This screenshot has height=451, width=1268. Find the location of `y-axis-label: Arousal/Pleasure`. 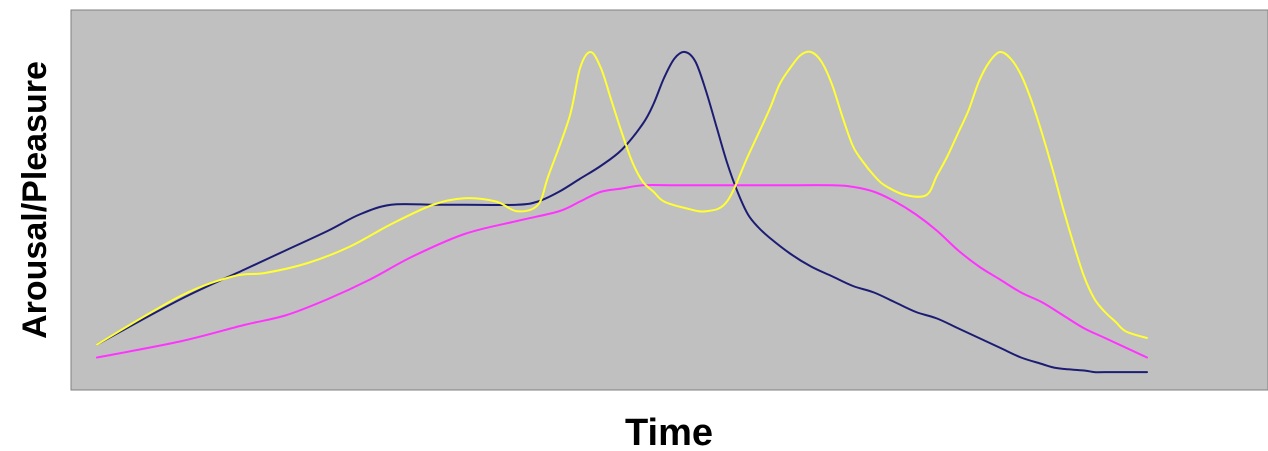

y-axis-label: Arousal/Pleasure is located at coordinates (35, 200).